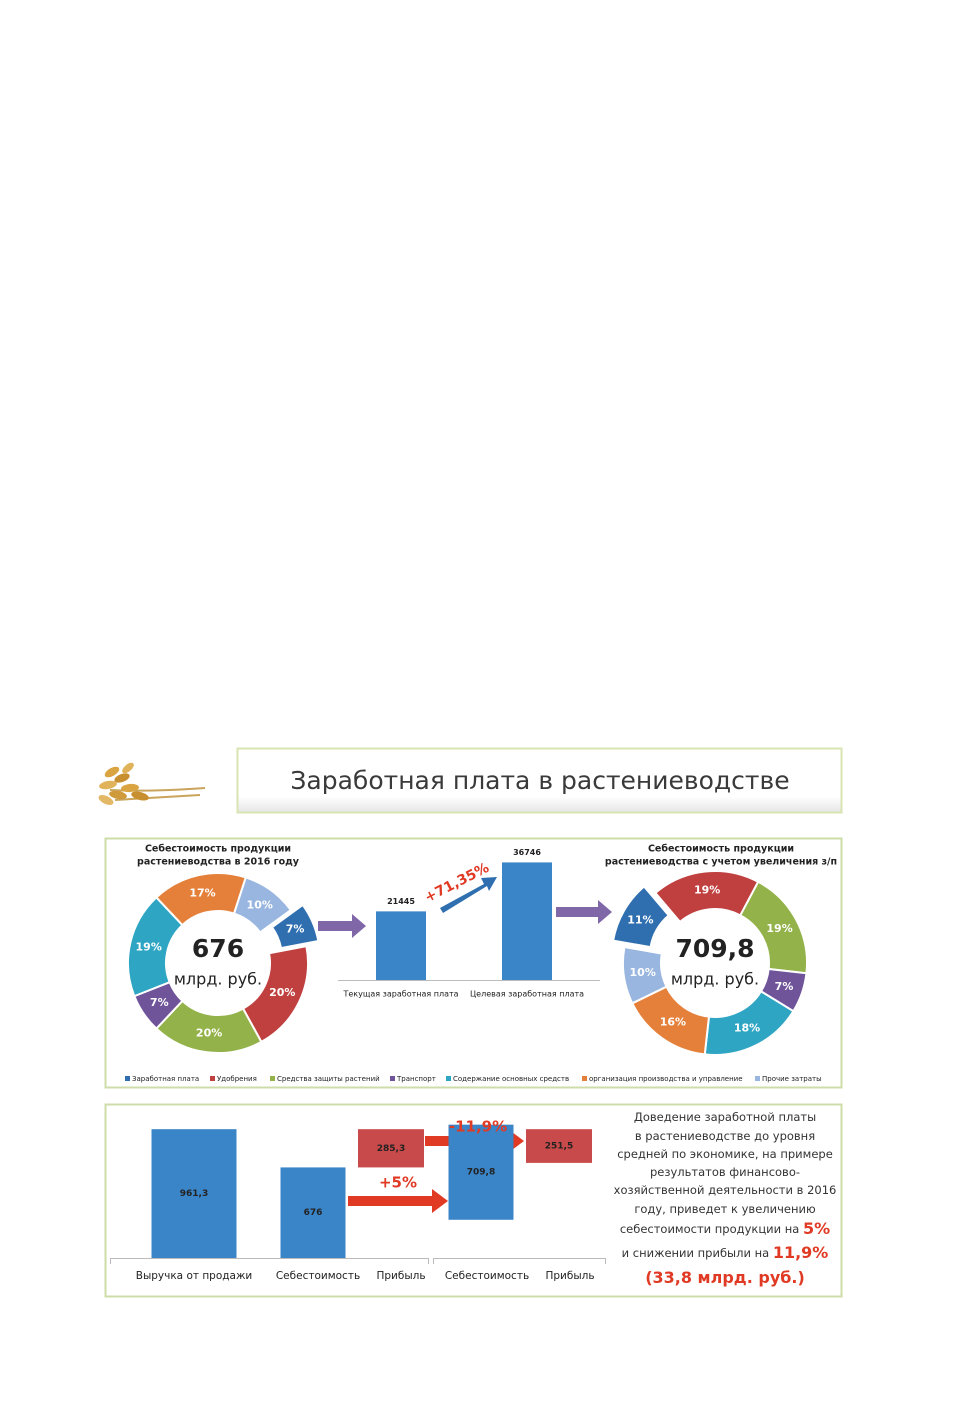 Image resolution: width=972 pixels, height=1416 pixels. I want to click on legend-label: Средства защиты растений, so click(328, 1079).